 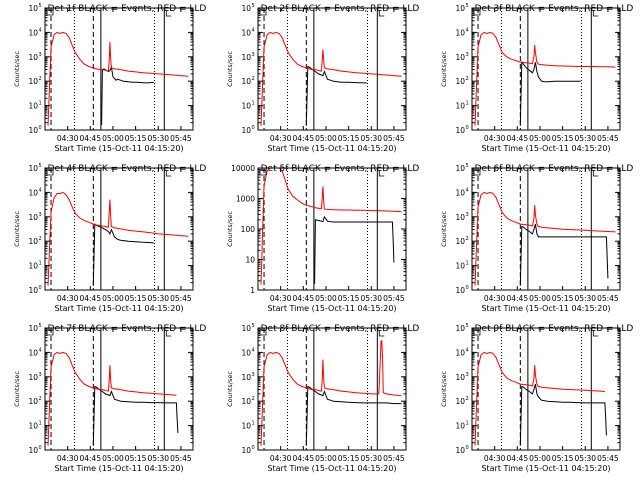 What do you see at coordinates (540, 138) in the screenshot?
I see `x-tick-label: 05:00` at bounding box center [540, 138].